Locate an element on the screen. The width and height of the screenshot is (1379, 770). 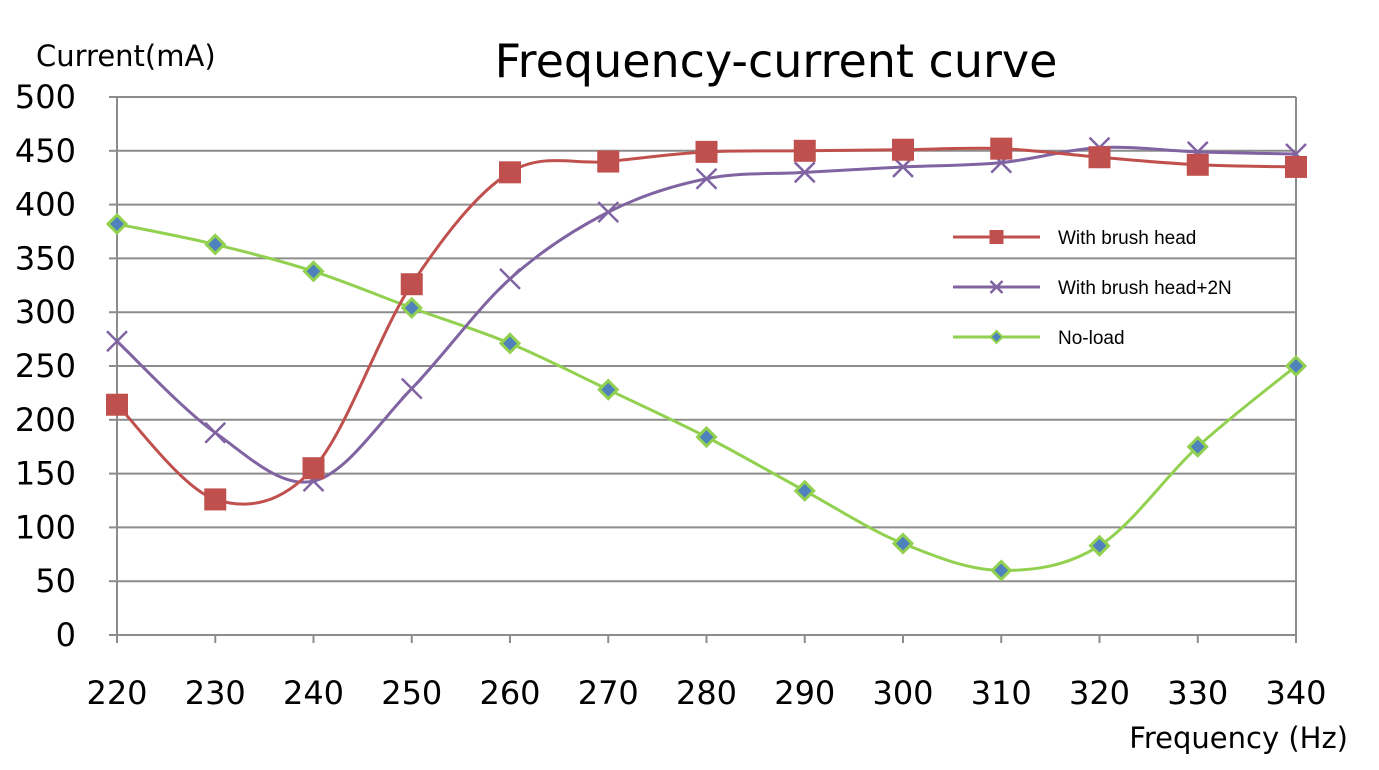
y-tick-label: 350 is located at coordinates (45, 258).